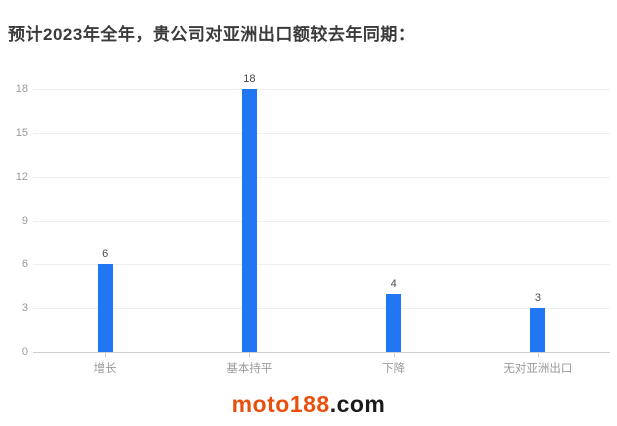 The width and height of the screenshot is (617, 426). Describe the element at coordinates (394, 369) in the screenshot. I see `x-axis-category-label: 下降` at that location.